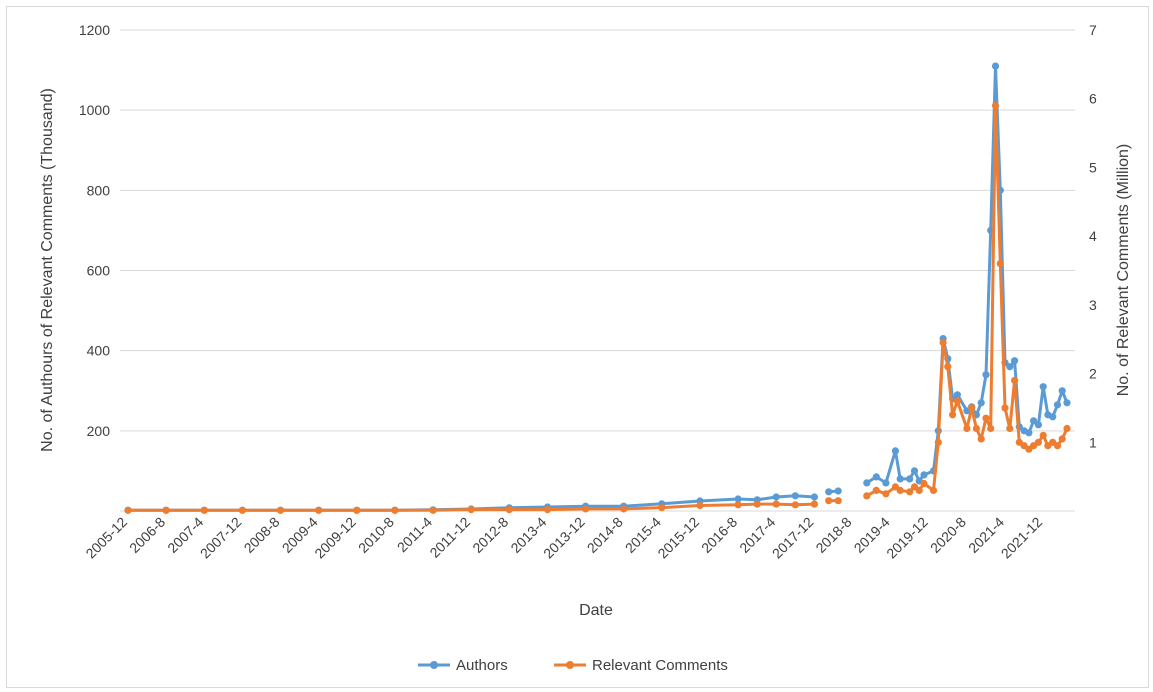 This screenshot has height=692, width=1153. What do you see at coordinates (948, 535) in the screenshot?
I see `x-tick-label: 2020-8` at bounding box center [948, 535].